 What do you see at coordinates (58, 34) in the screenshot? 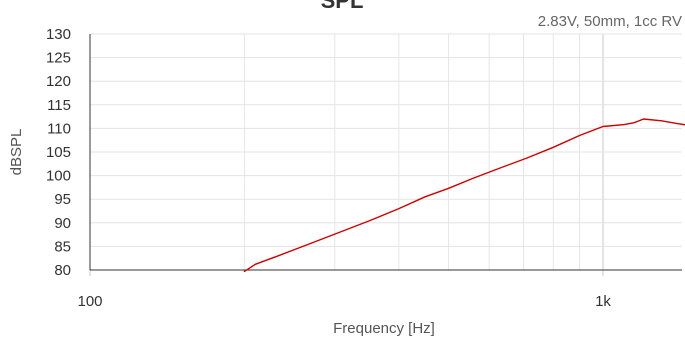
I see `y-tick-label: 130` at bounding box center [58, 34].